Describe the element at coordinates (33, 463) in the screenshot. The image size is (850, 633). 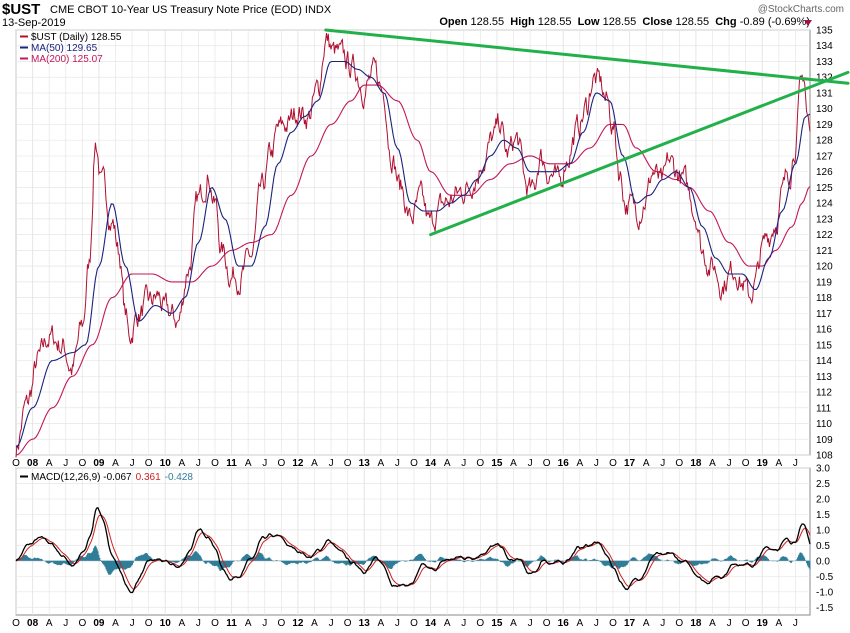
I see `price-xtick-label: 08` at that location.